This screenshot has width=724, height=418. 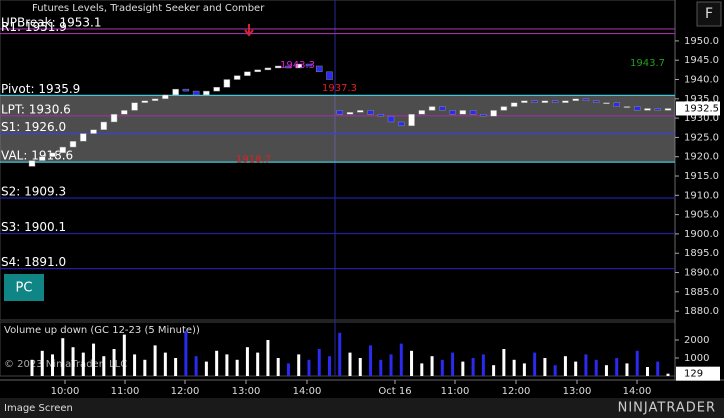 I want to click on volume-last-box, so click(x=698, y=373).